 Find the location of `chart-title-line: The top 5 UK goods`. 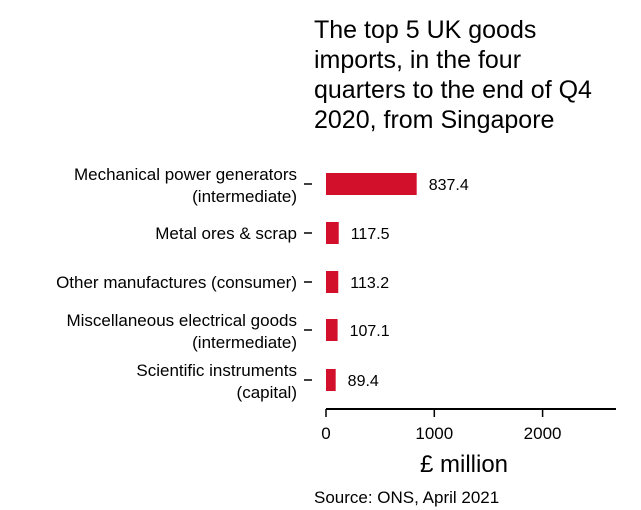

chart-title-line: The top 5 UK goods is located at coordinates (425, 30).